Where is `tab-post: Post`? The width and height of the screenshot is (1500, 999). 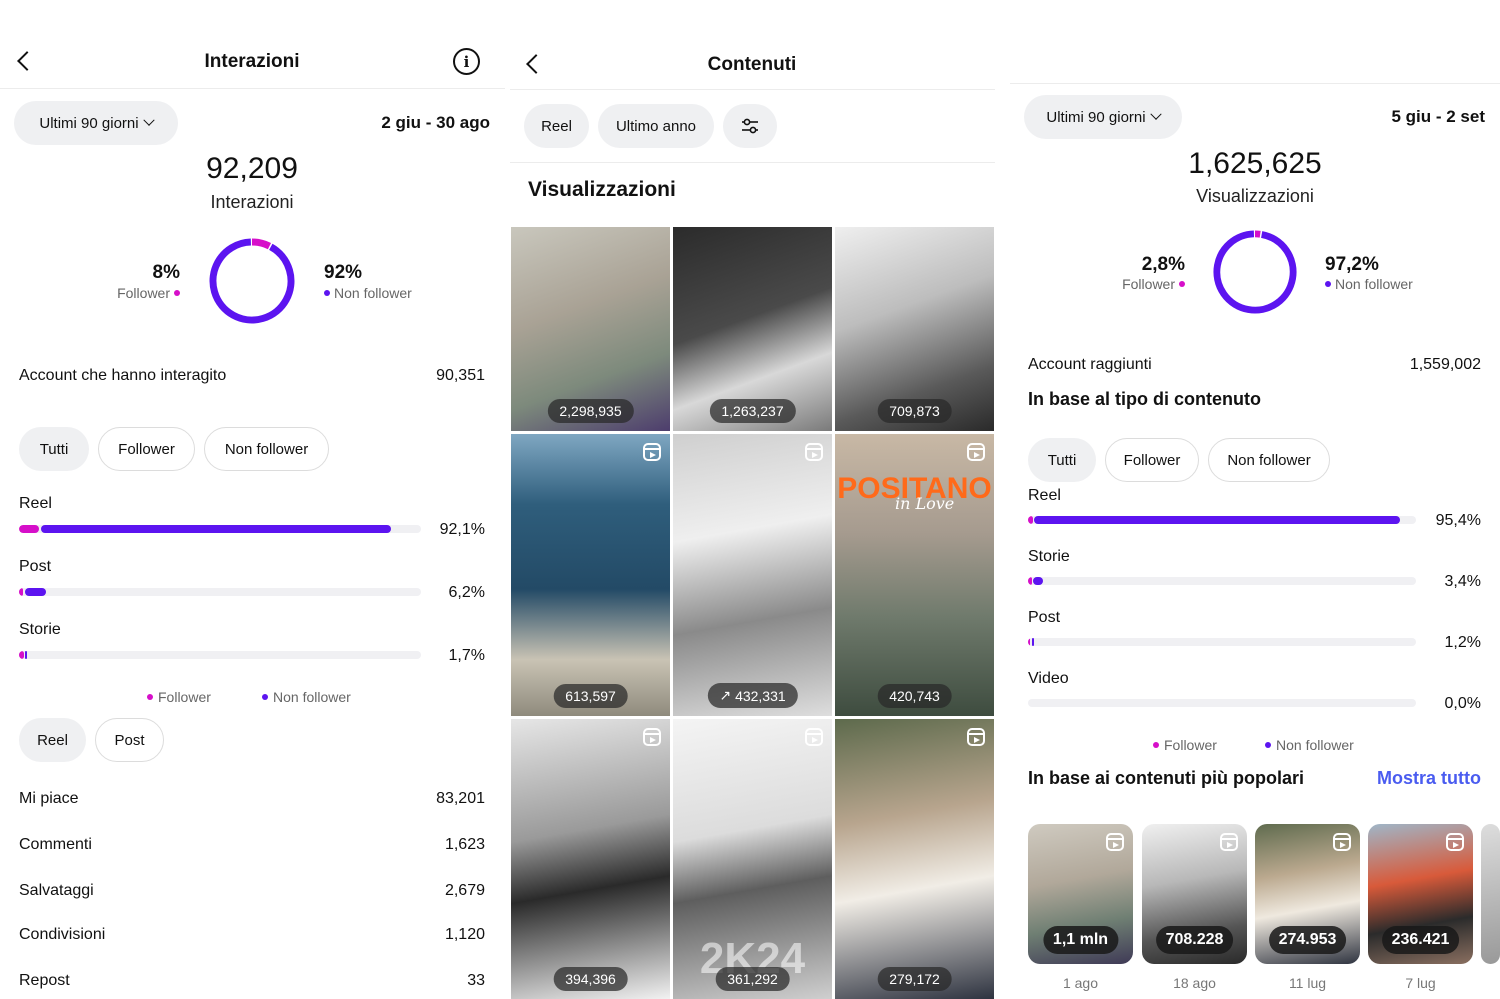 tab-post: Post is located at coordinates (129, 740).